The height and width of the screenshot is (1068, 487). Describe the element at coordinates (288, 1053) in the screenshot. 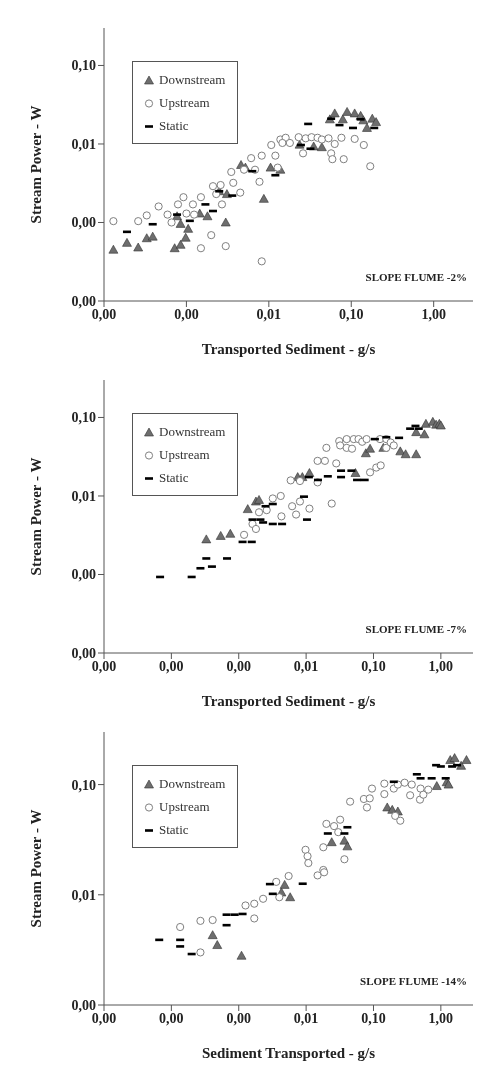

I see `x-axis-title: Sediment Transported - g/s` at that location.